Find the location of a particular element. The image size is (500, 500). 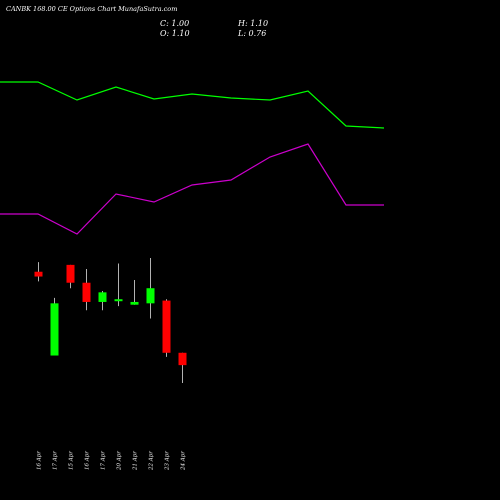

x-tick-label: 15 Apr is located at coordinates (72, 460).